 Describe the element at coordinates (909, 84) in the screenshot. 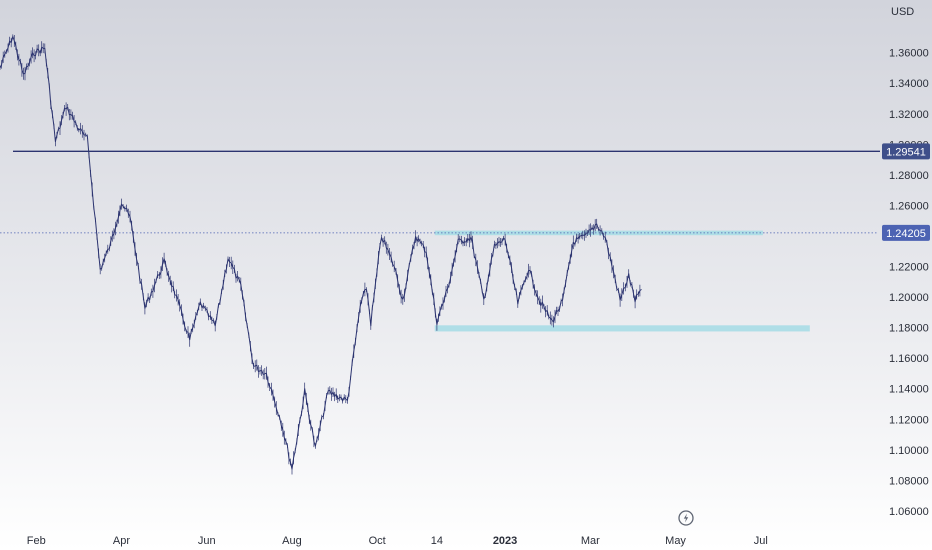

I see `y-tick-label: 1.34000` at that location.